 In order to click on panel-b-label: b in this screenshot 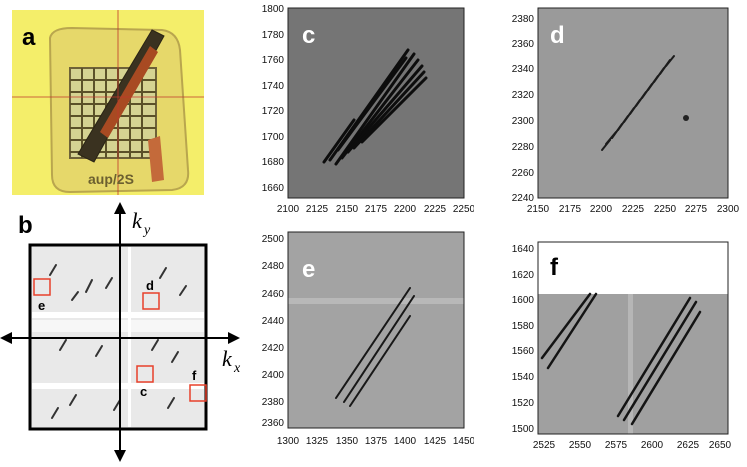, I will do `click(25, 225)`.